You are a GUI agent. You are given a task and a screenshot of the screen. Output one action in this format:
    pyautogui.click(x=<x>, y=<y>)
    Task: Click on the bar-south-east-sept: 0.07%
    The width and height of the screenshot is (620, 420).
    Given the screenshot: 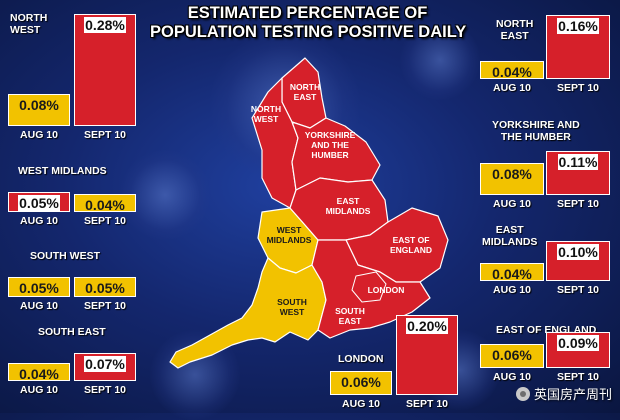 What is the action you would take?
    pyautogui.click(x=105, y=367)
    